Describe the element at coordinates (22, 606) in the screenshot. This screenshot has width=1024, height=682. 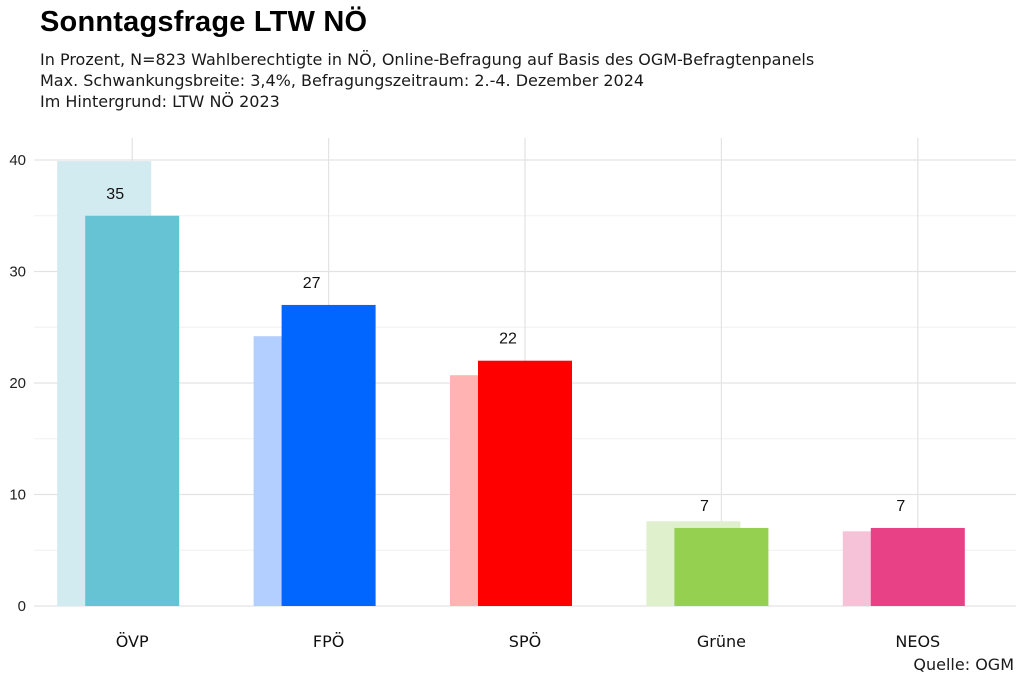
I see `y-tick-label: 0` at that location.